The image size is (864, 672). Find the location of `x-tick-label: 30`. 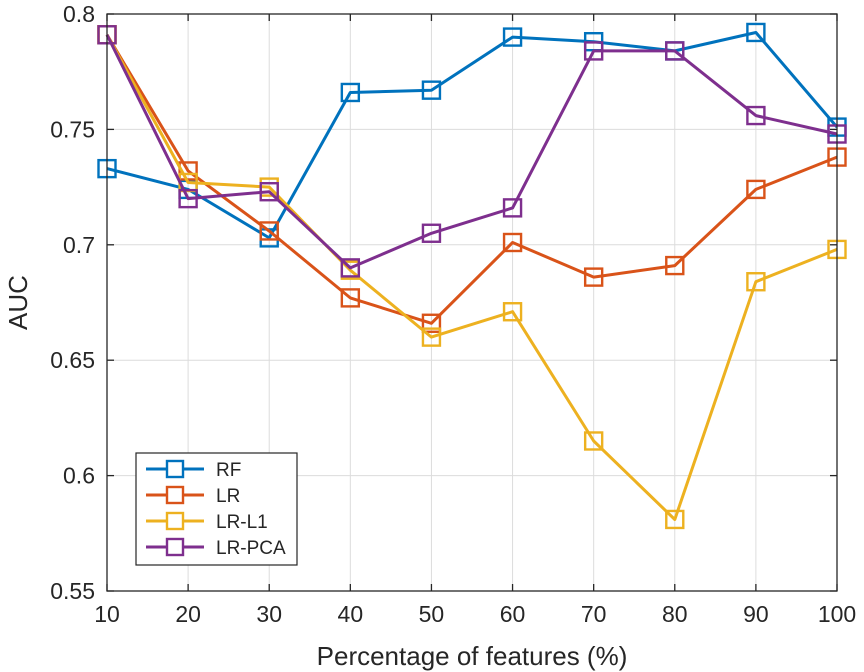

x-tick-label: 30 is located at coordinates (269, 614).